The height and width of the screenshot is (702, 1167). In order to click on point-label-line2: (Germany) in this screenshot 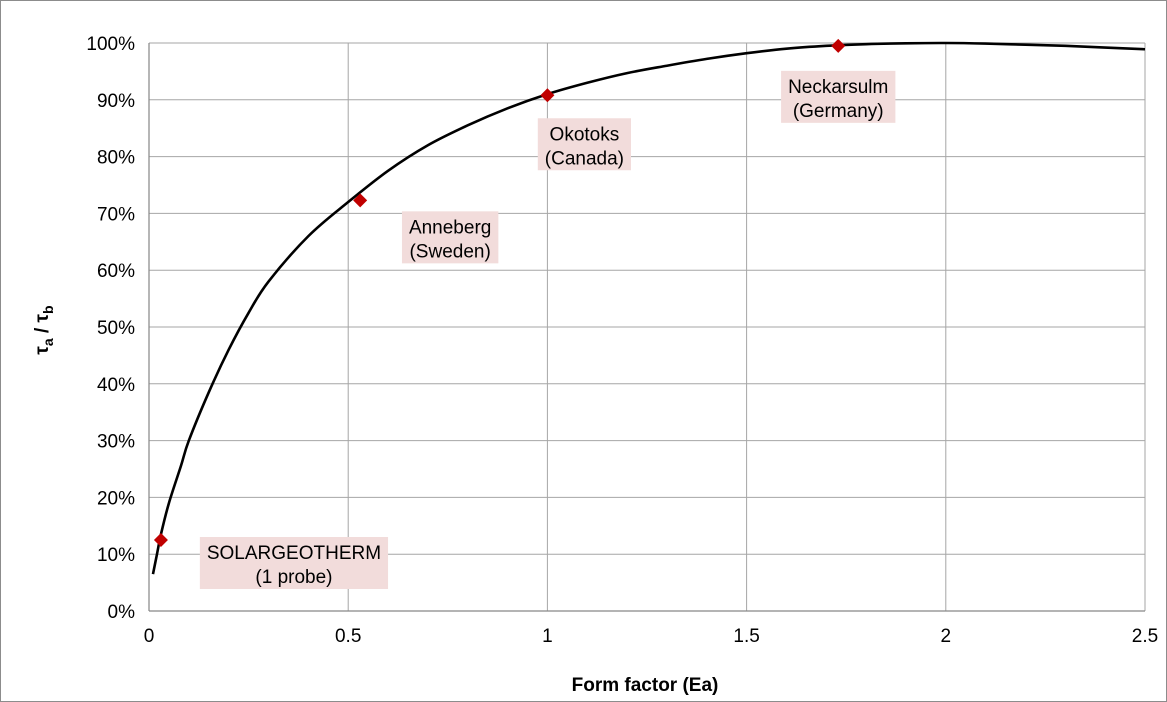, I will do `click(838, 111)`.